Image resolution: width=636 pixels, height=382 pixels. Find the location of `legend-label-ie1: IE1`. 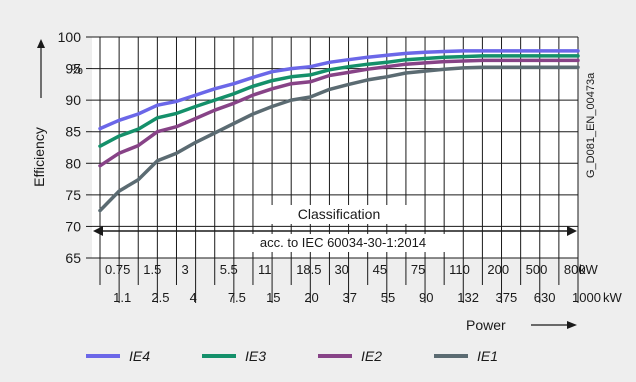

legend-label-ie1: IE1 is located at coordinates (487, 356).